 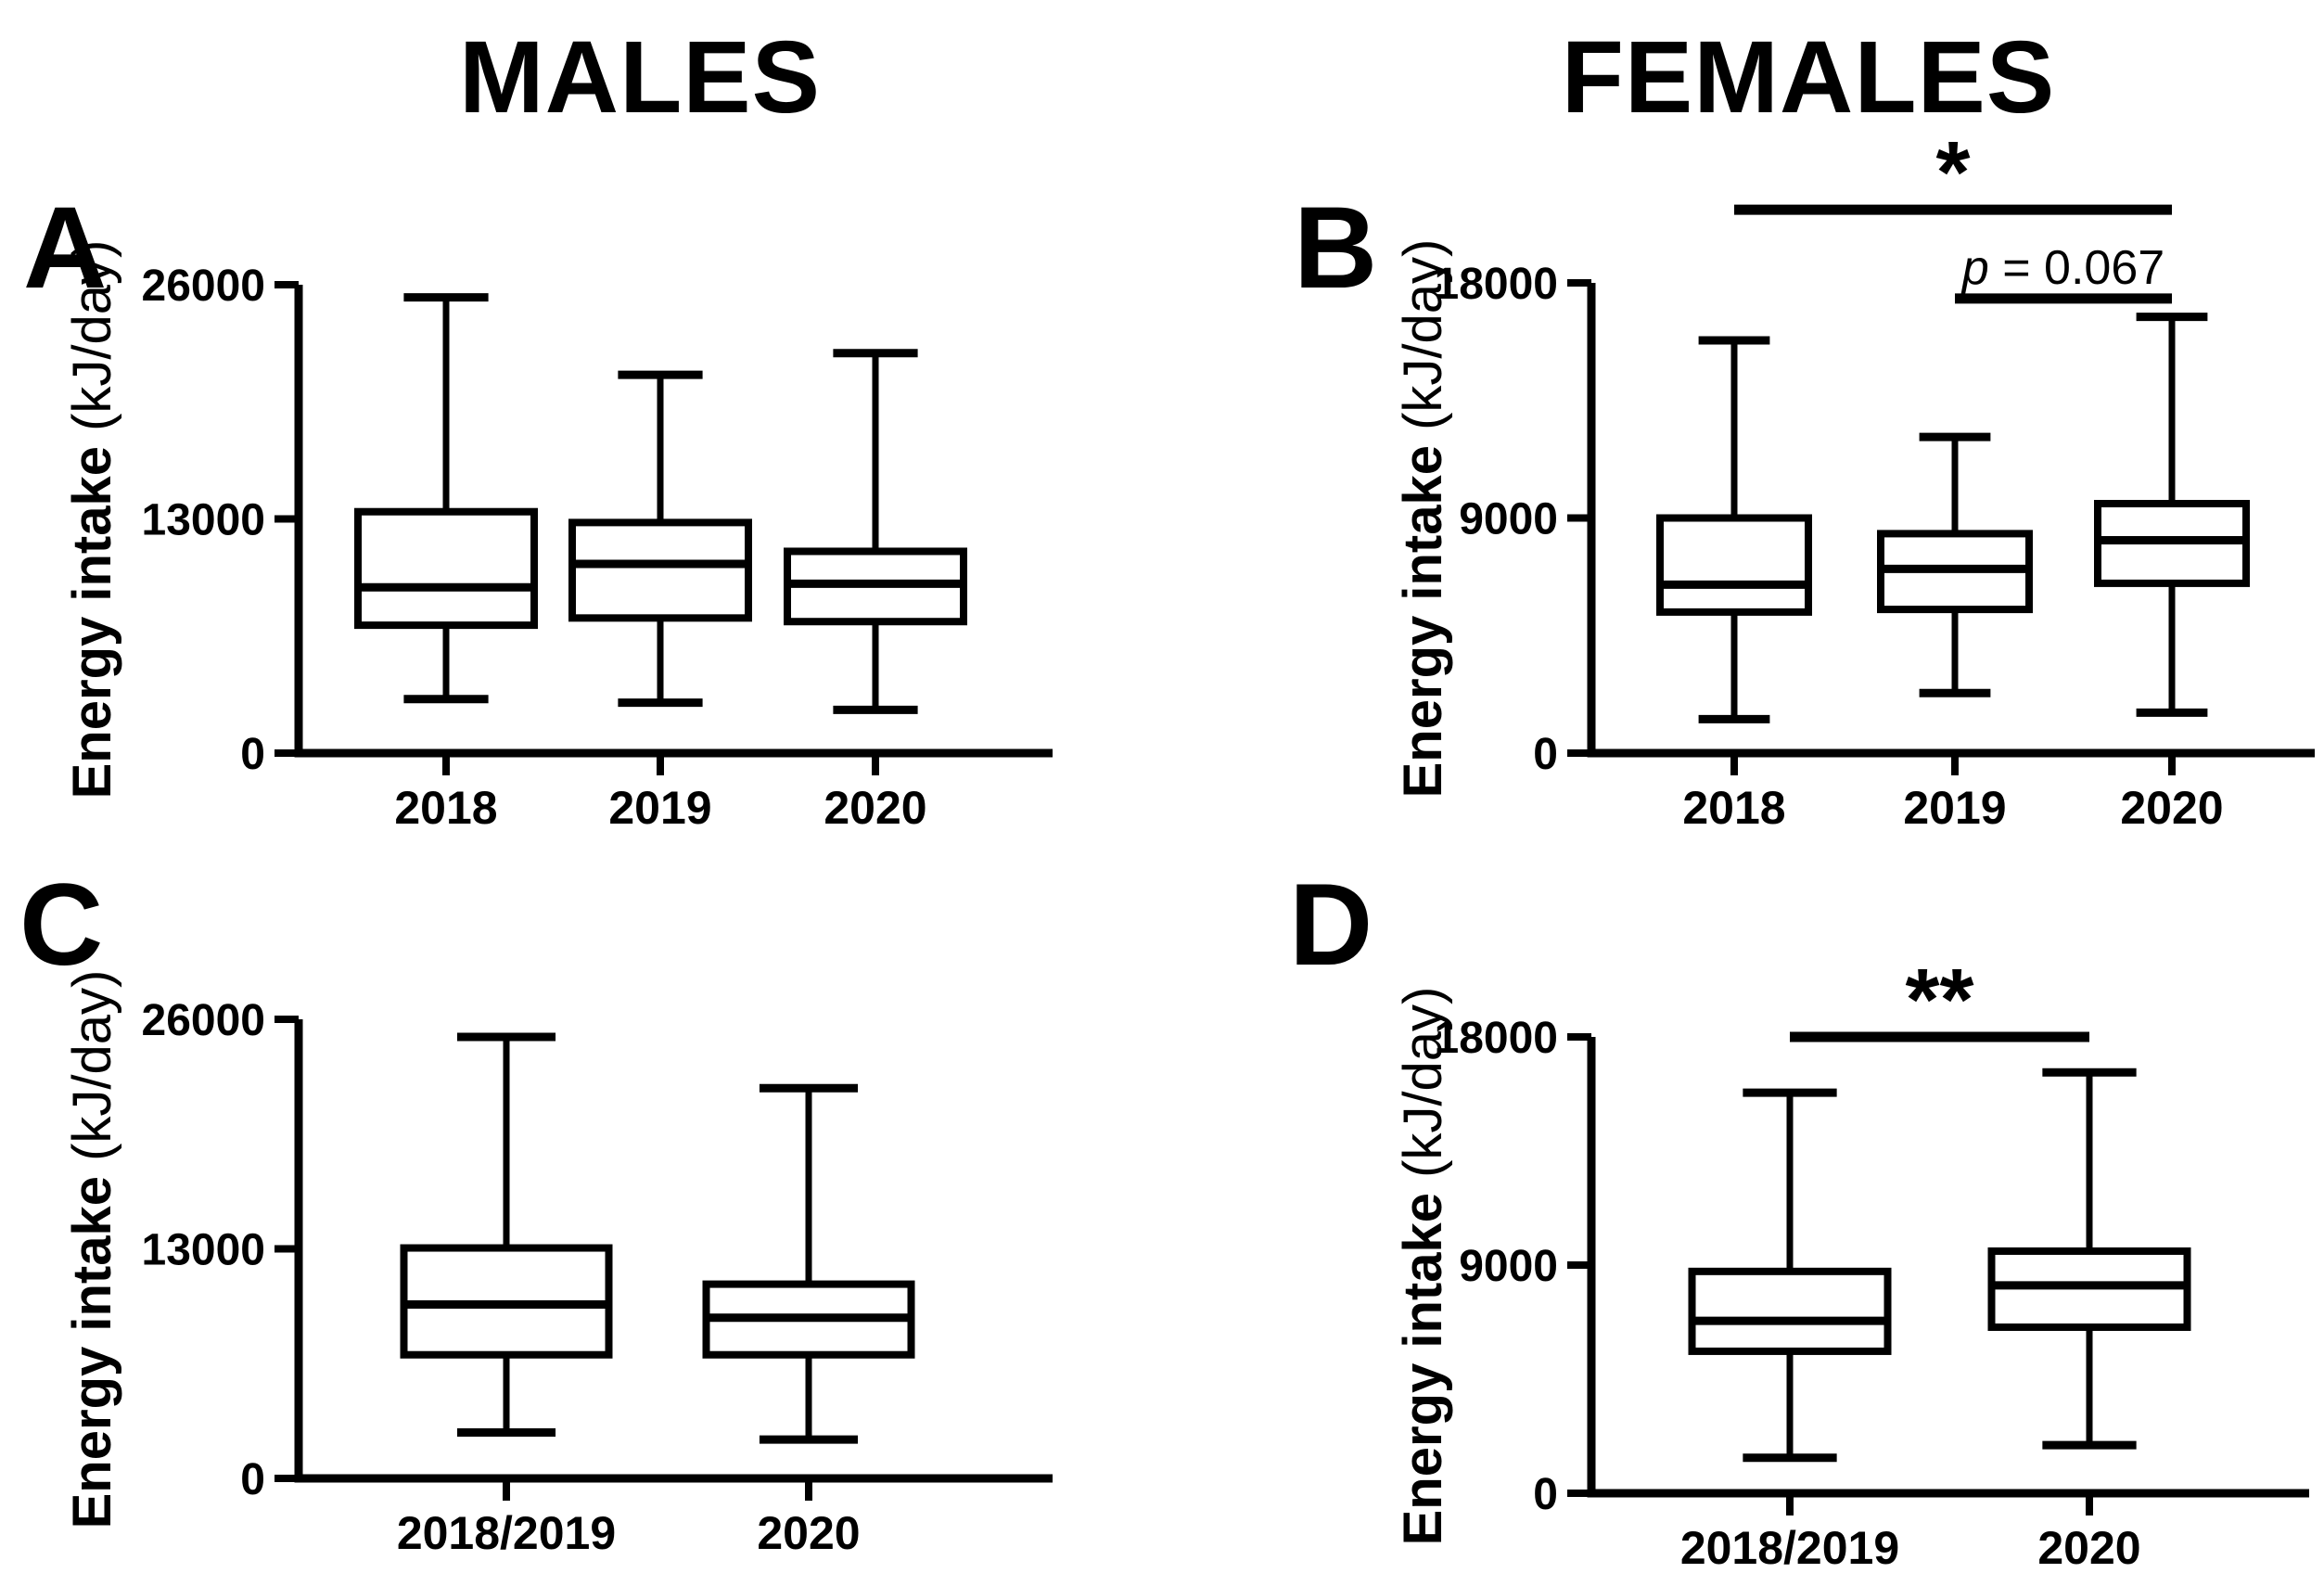 What do you see at coordinates (1331, 926) in the screenshot?
I see `panel-letter-d: D` at bounding box center [1331, 926].